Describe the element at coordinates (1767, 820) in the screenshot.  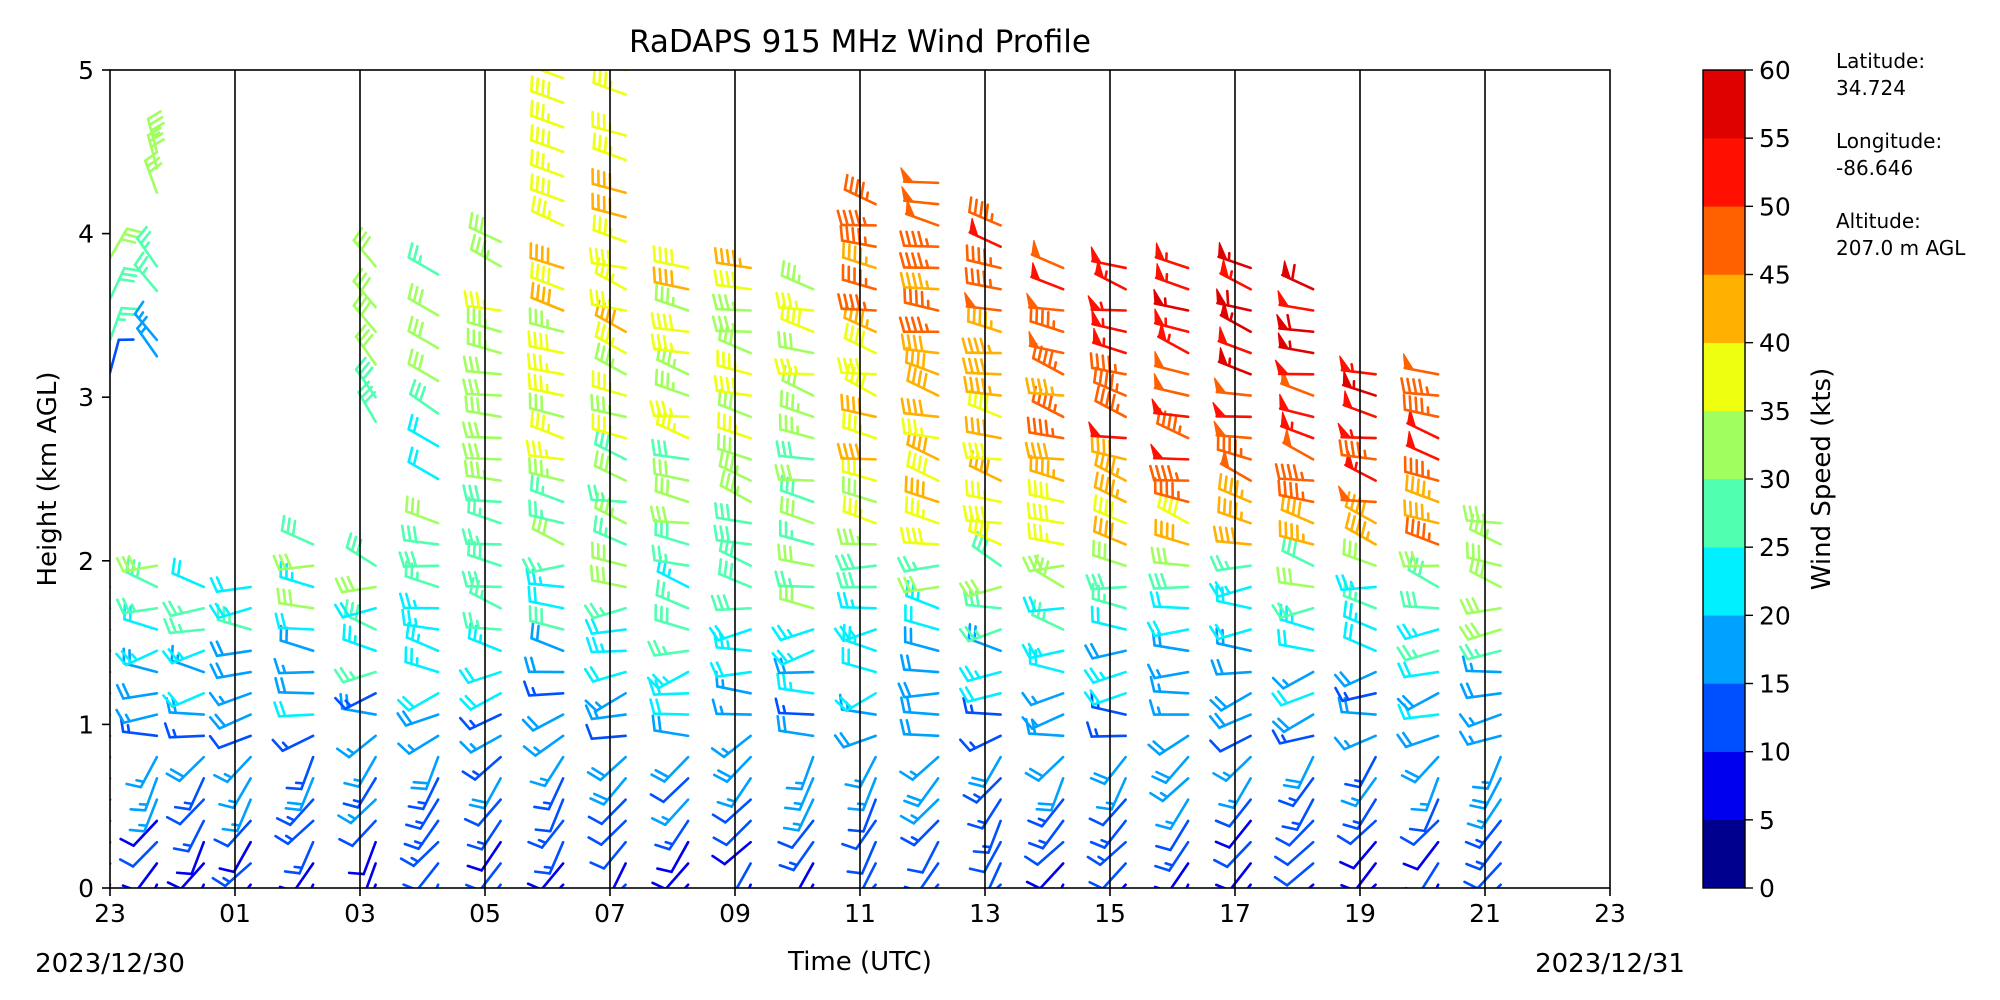
I see `colorbar-tick-label: 5` at that location.